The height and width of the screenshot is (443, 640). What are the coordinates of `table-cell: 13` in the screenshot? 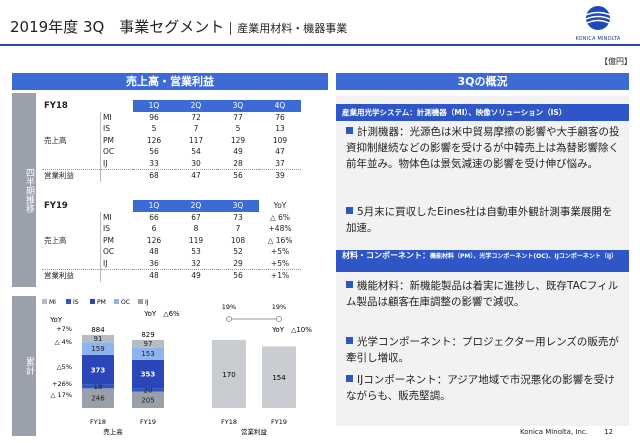 It's located at (280, 129).